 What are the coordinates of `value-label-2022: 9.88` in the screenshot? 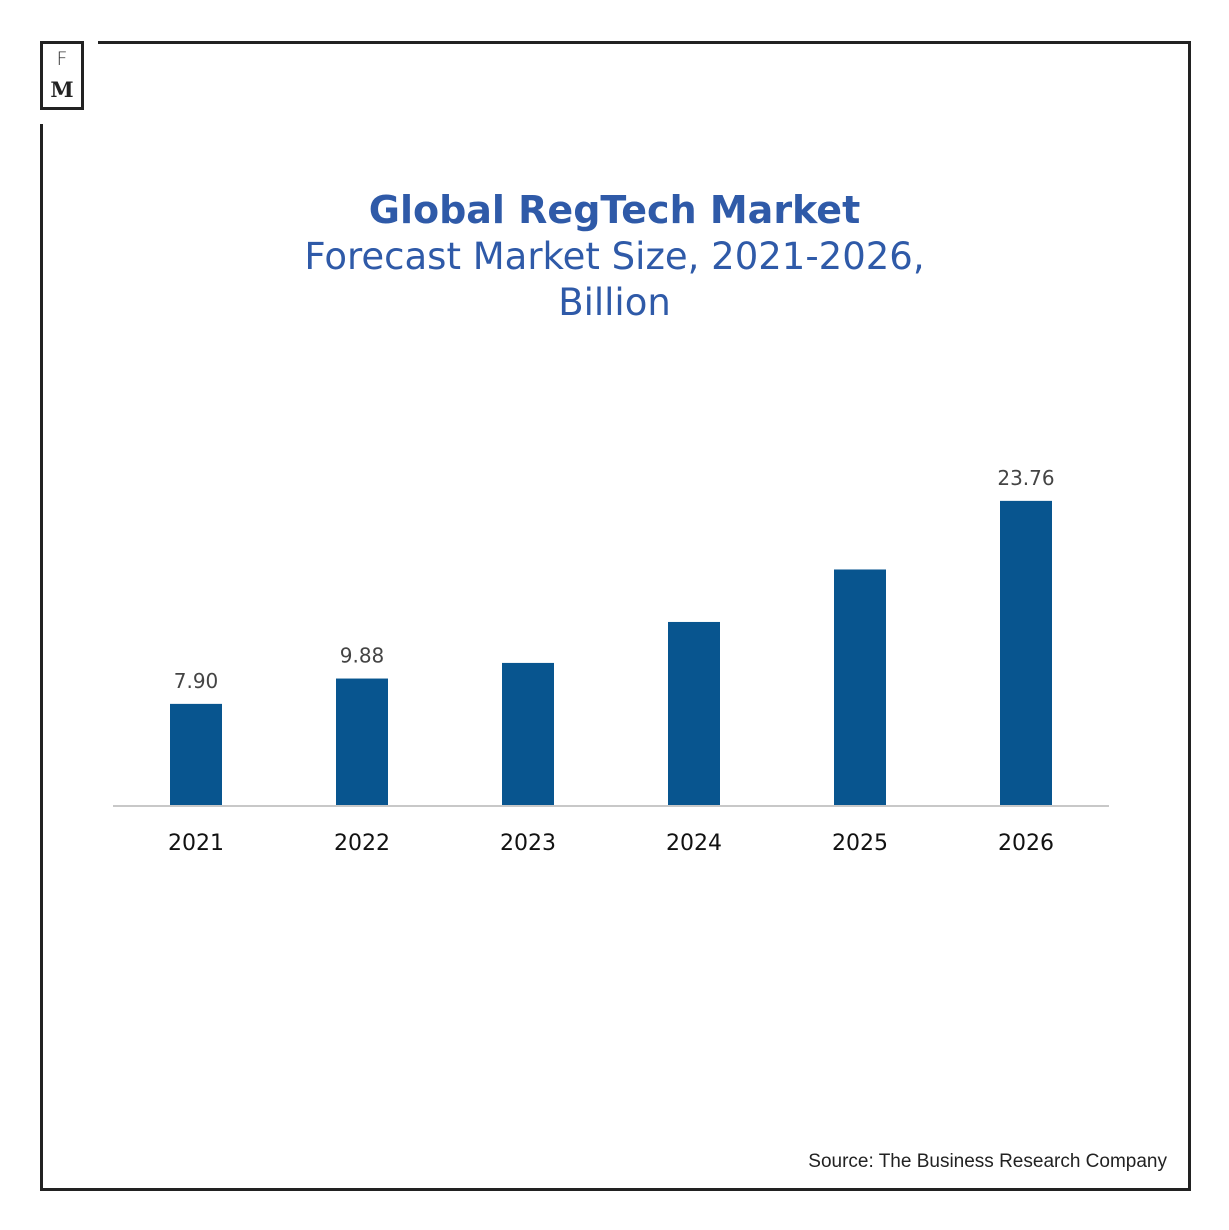 It's located at (362, 656).